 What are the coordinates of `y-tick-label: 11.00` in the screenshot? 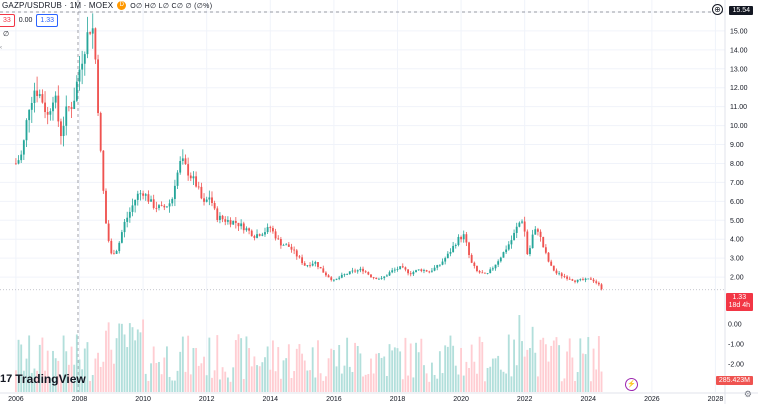 It's located at (738, 107).